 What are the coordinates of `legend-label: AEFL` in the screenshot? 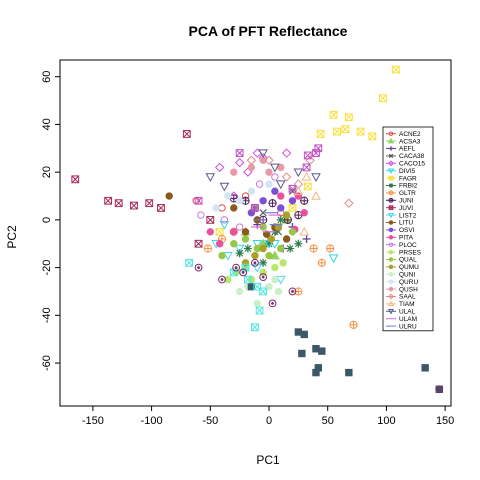 It's located at (407, 149).